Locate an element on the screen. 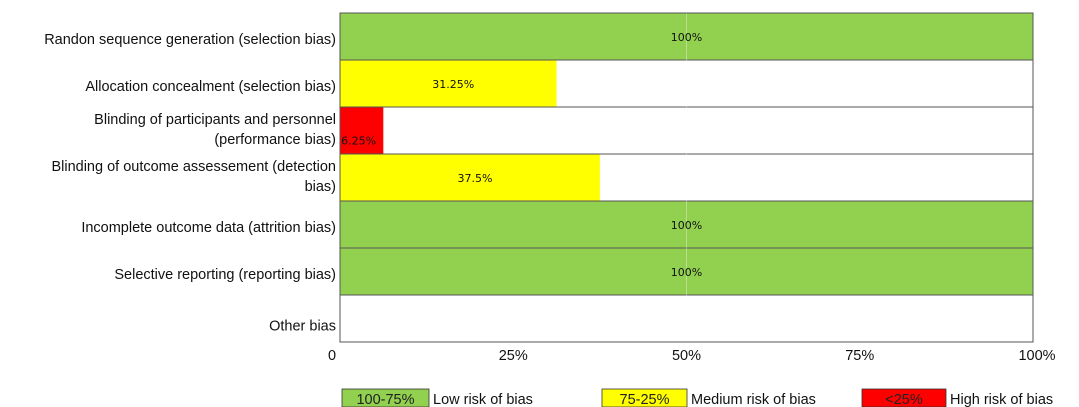  bar-value-label-4: 100% is located at coordinates (686, 225).